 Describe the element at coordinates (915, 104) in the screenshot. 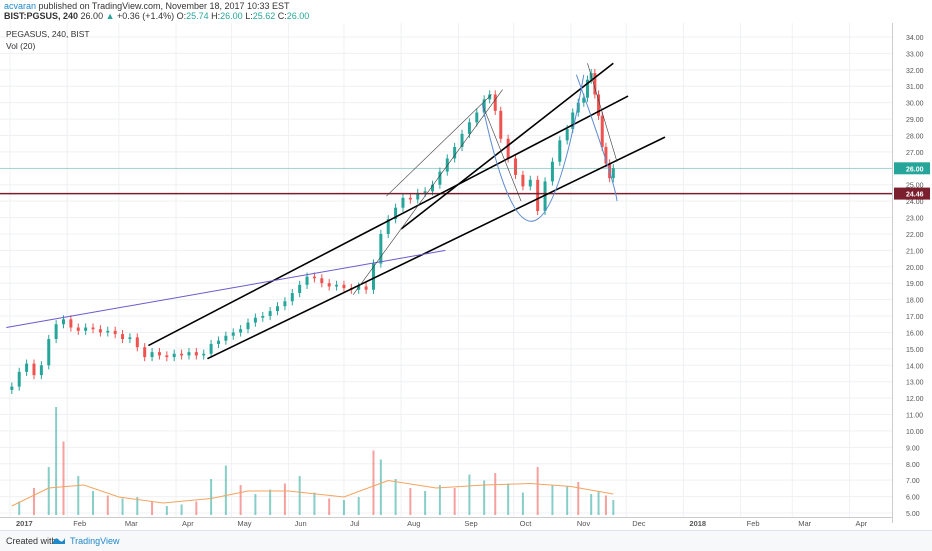

I see `price-tick-label: 30.00` at that location.